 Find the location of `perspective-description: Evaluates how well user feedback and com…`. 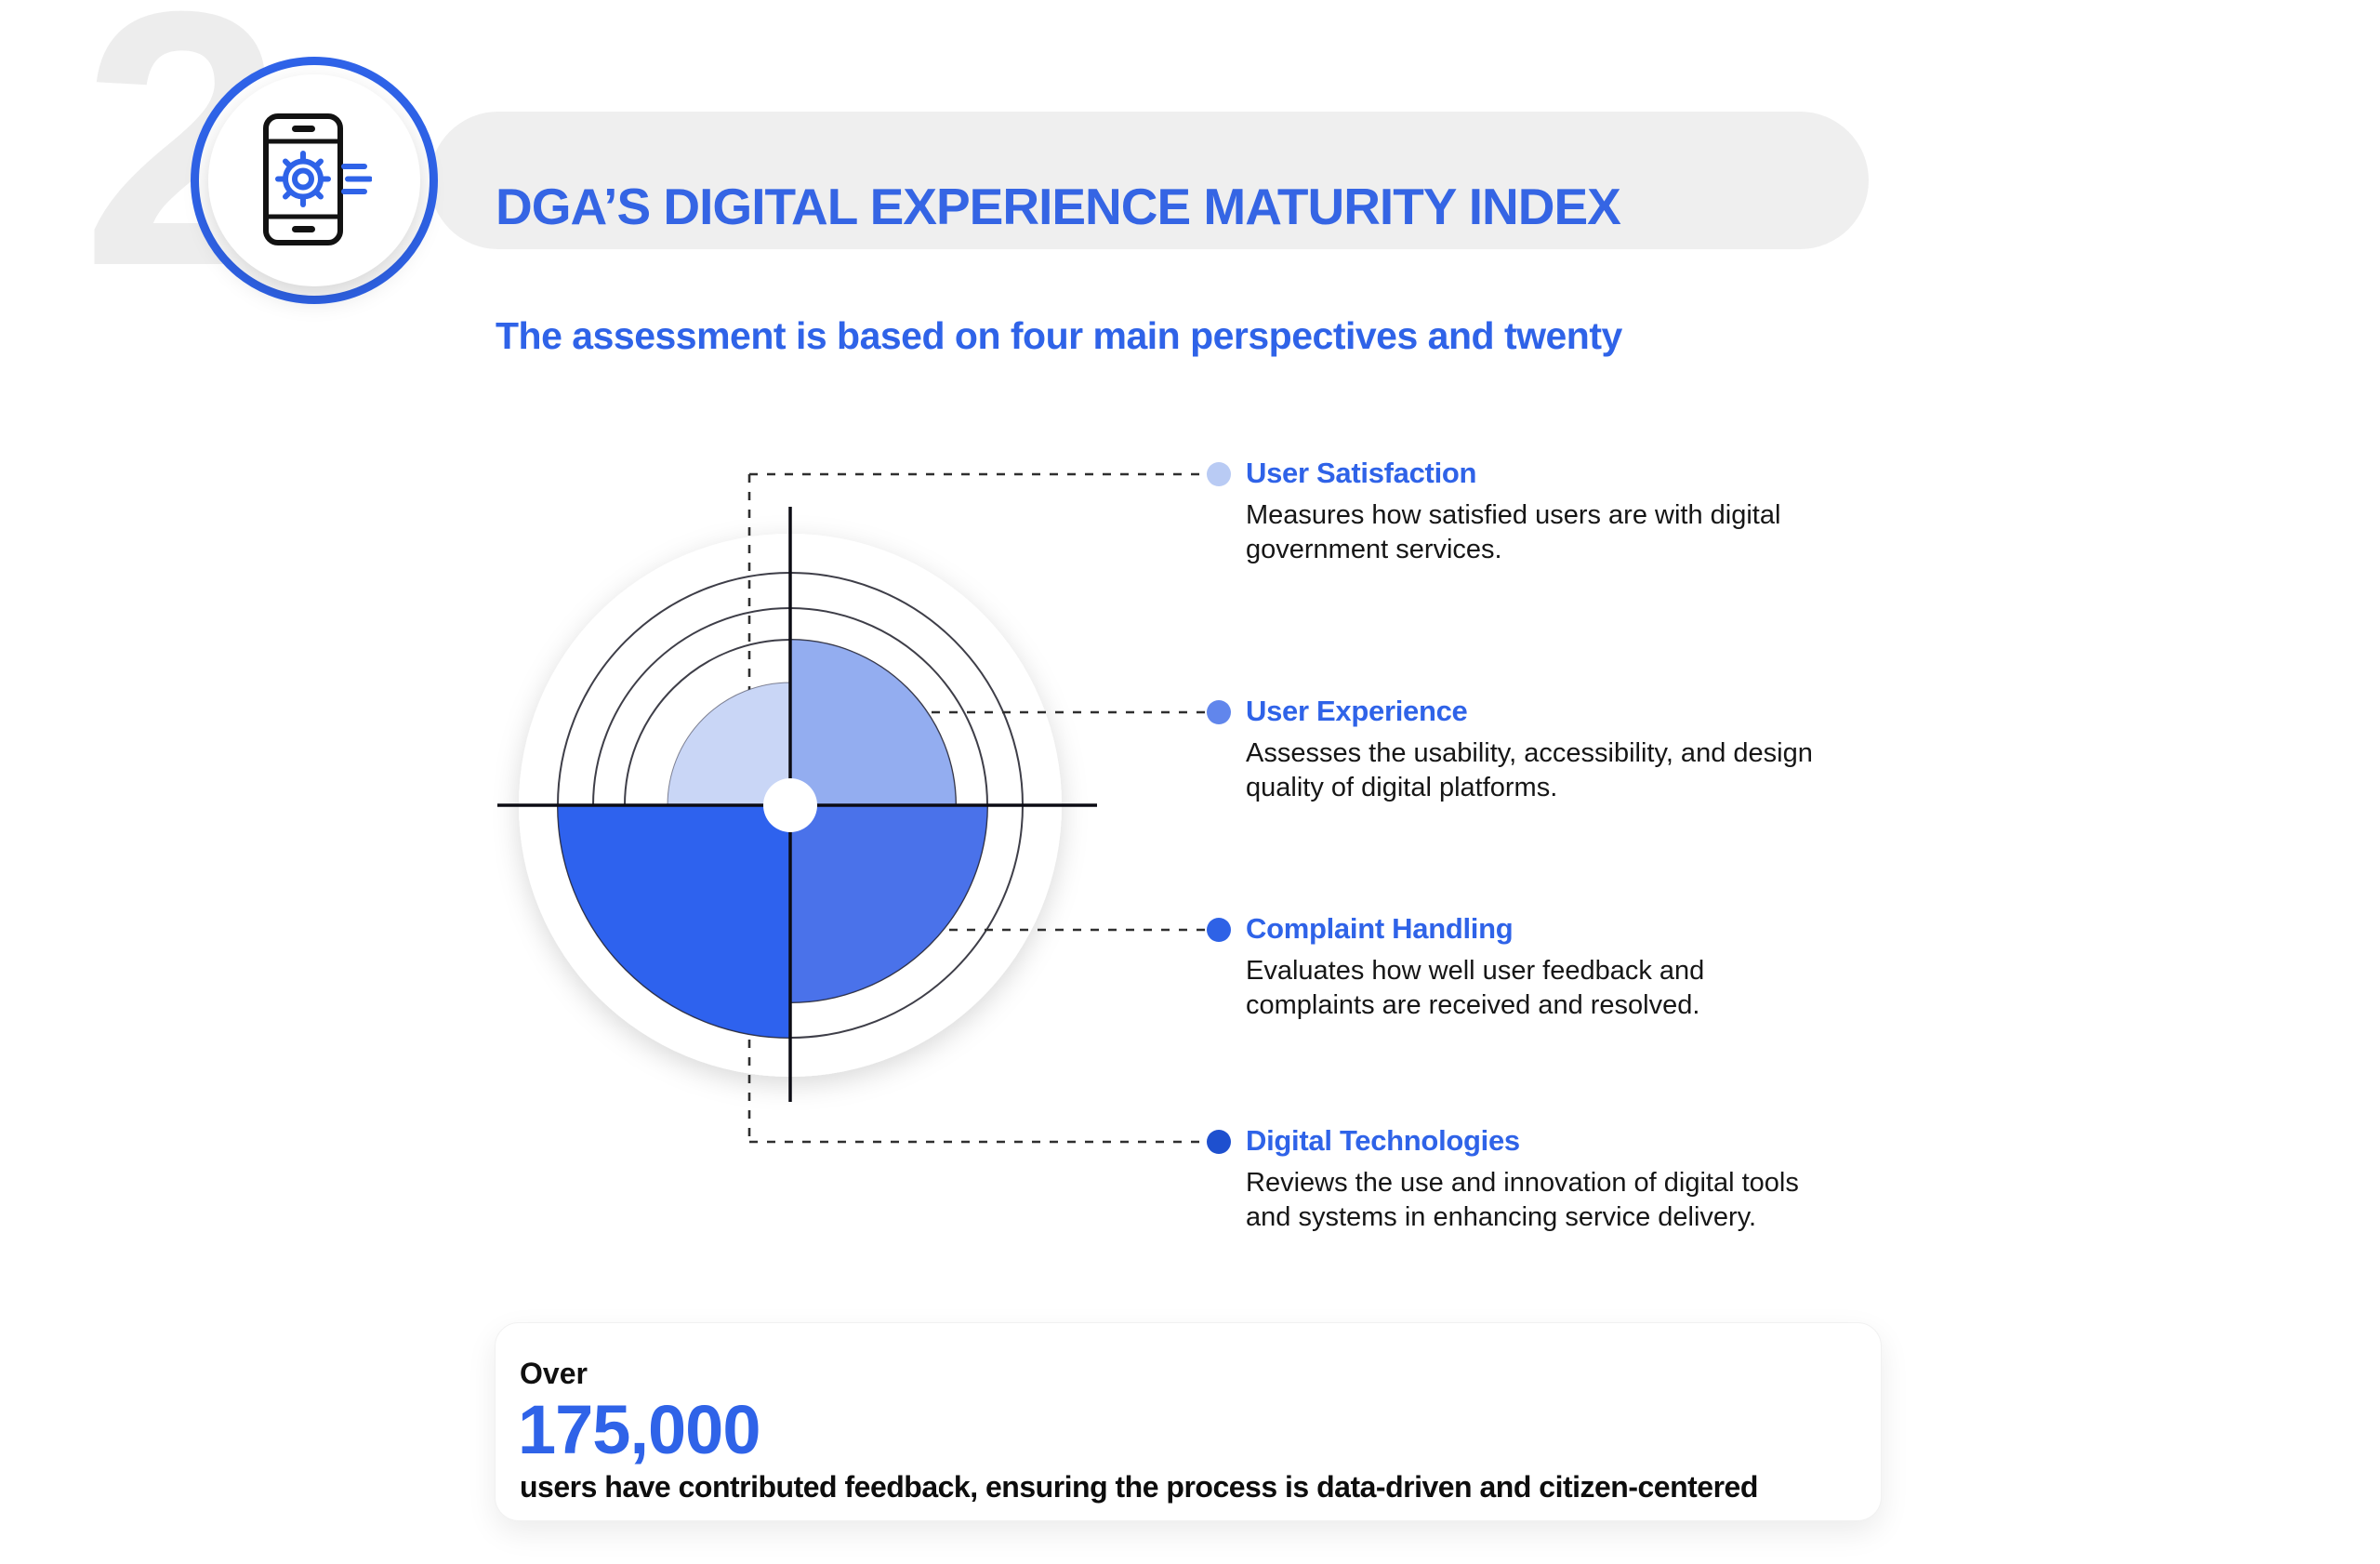

perspective-description: Evaluates how well user feedback and com… is located at coordinates (1580, 989).